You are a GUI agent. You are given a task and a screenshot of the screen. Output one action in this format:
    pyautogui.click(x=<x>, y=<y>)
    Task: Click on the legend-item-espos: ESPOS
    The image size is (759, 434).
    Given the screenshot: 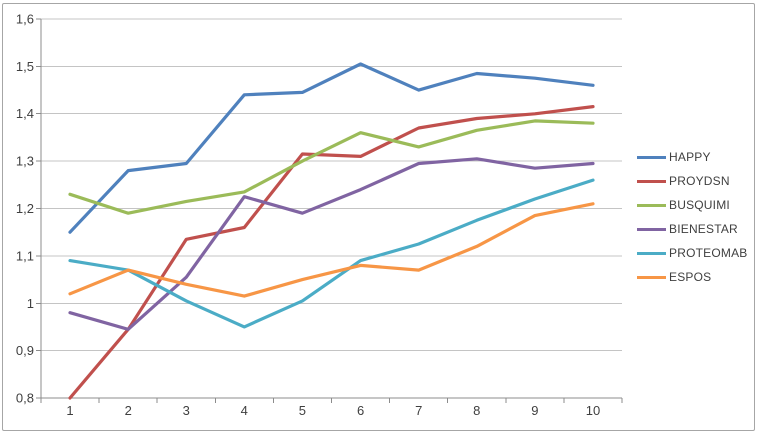 What is the action you would take?
    pyautogui.click(x=696, y=277)
    